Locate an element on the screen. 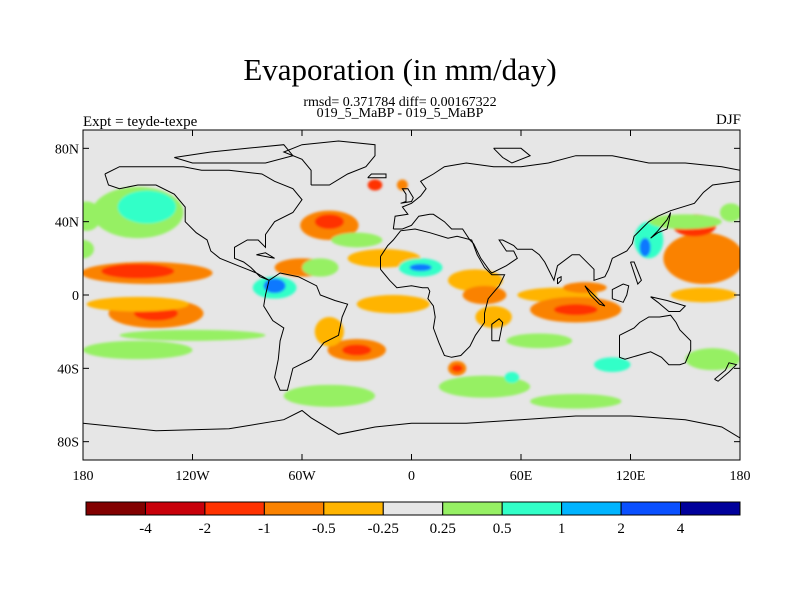 The image size is (800, 600). chart-title: Evaporation (in mm/day) is located at coordinates (400, 69).